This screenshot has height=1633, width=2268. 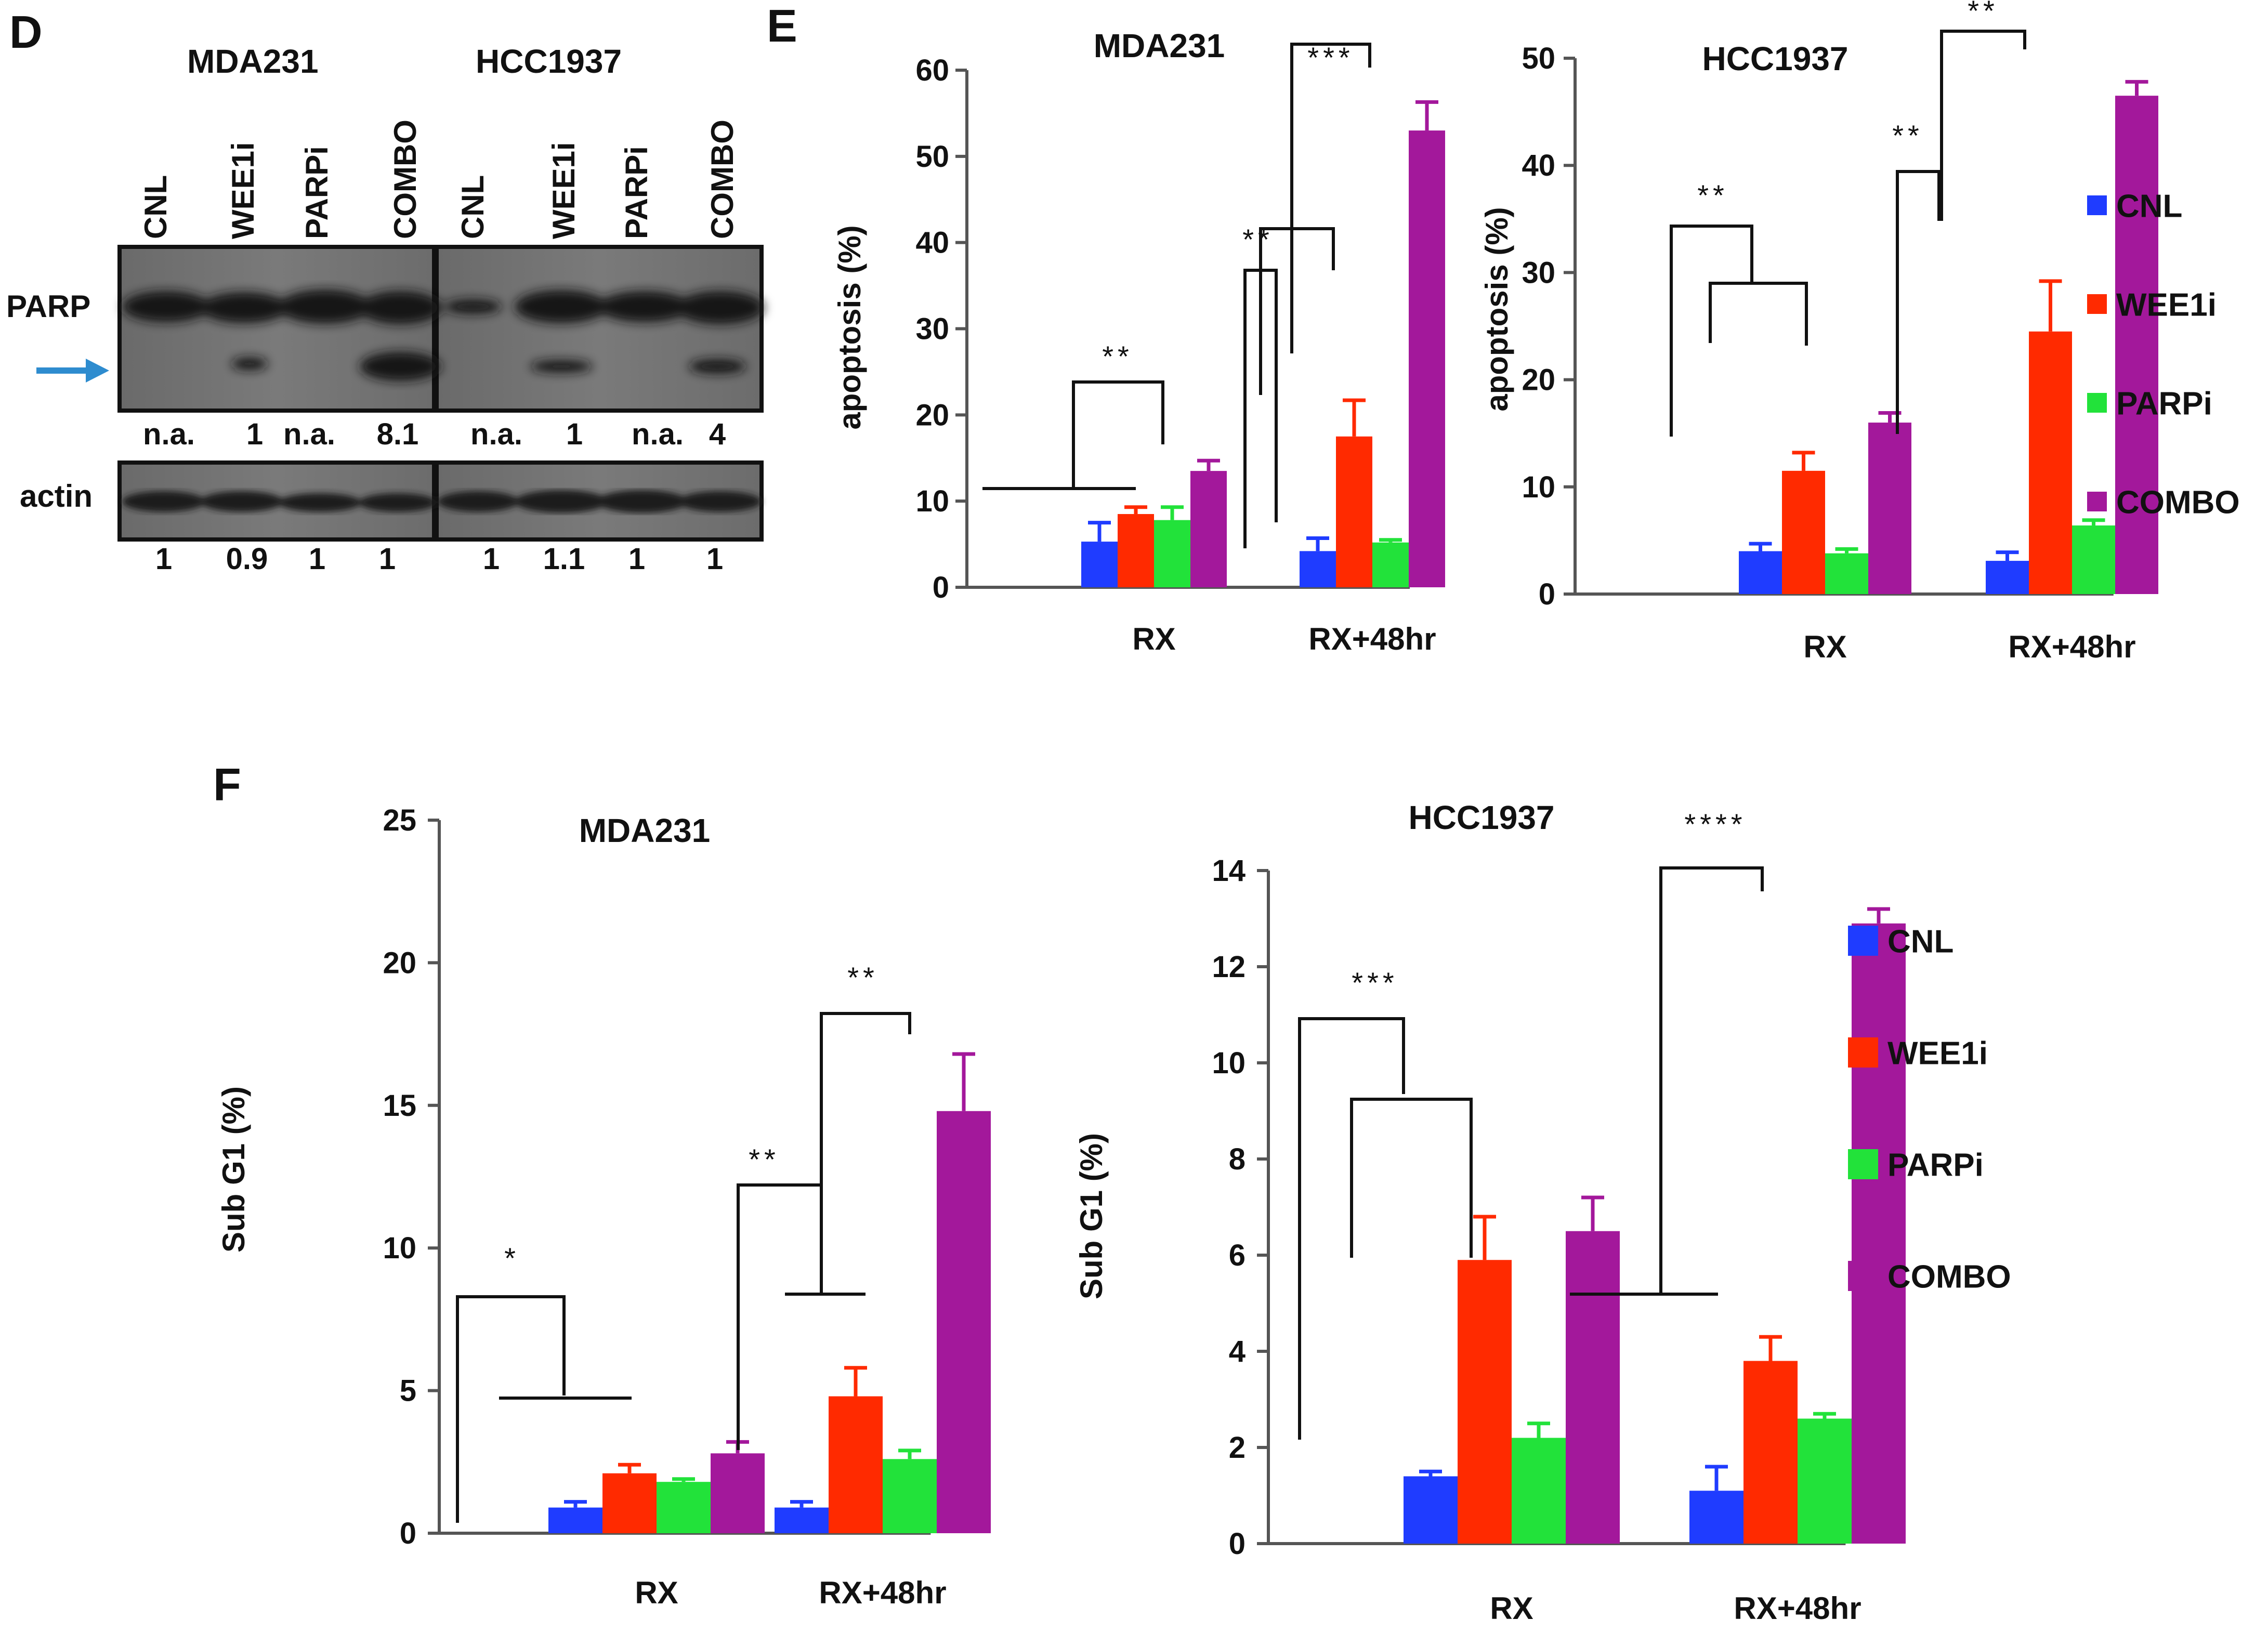 I want to click on y-tick-label: 8, so click(x=1238, y=1159).